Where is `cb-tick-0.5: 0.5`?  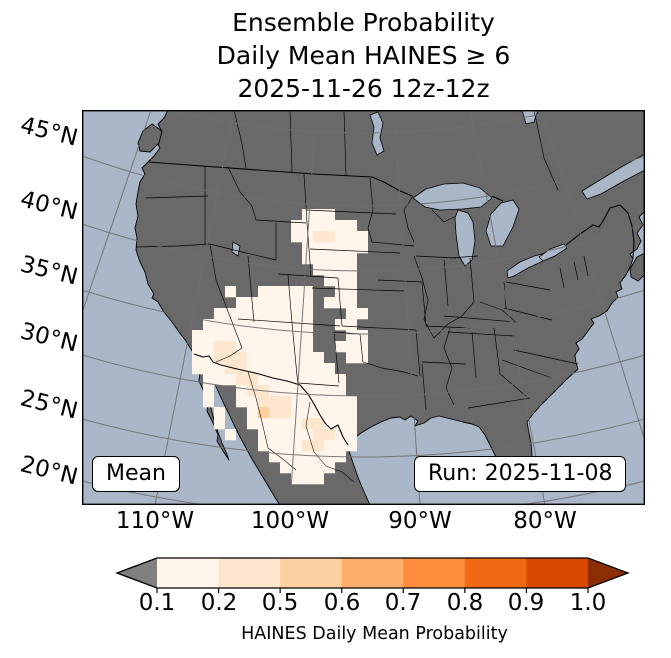 cb-tick-0.5: 0.5 is located at coordinates (280, 603).